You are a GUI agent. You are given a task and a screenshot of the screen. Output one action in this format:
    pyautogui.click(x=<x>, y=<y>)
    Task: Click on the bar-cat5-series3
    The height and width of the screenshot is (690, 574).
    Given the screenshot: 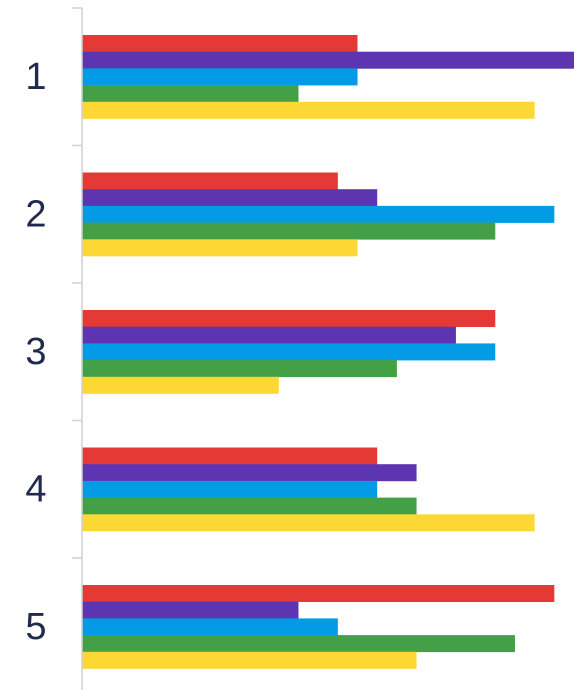 What is the action you would take?
    pyautogui.click(x=210, y=627)
    